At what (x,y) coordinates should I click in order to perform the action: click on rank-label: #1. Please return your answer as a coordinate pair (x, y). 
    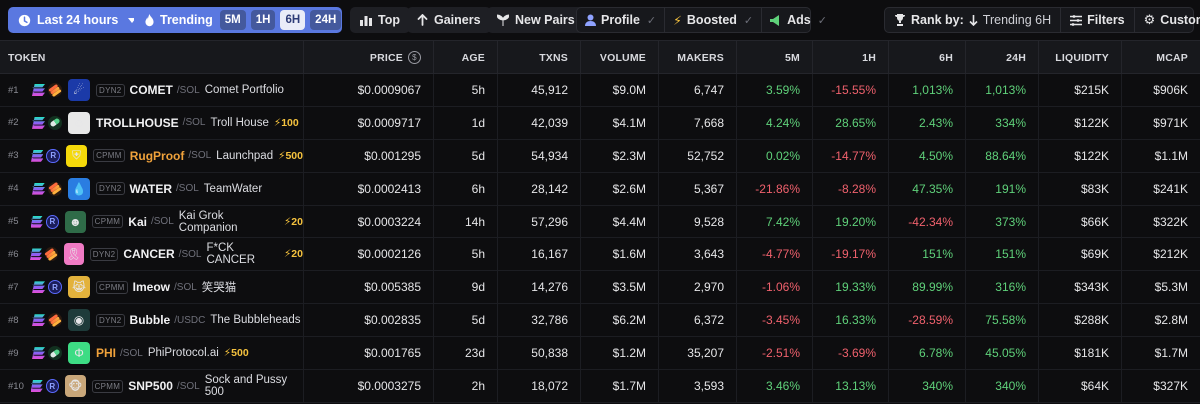
    Looking at the image, I should click on (13, 90).